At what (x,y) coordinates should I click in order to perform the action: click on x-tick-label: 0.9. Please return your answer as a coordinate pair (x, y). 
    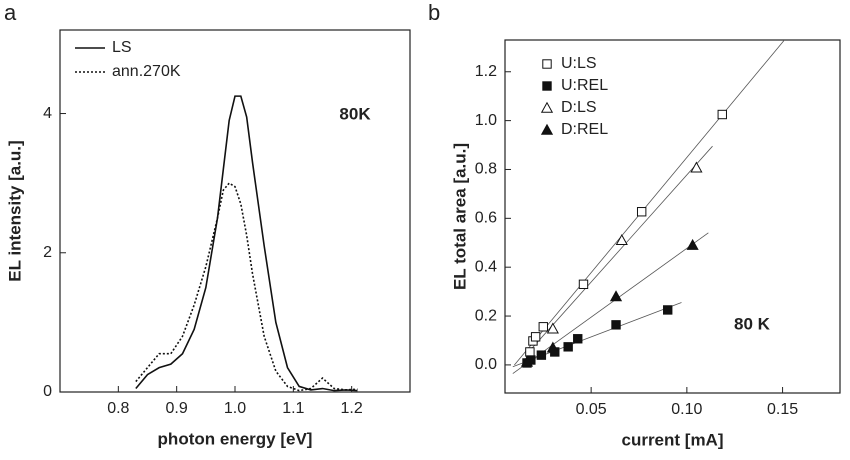
    Looking at the image, I should click on (177, 408).